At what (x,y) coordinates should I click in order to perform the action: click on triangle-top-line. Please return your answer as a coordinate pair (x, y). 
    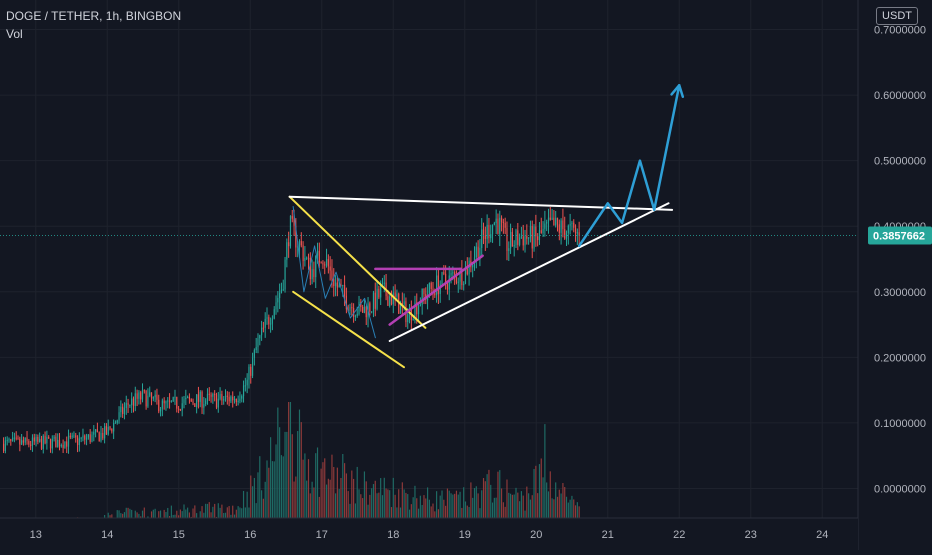
    Looking at the image, I should click on (481, 203).